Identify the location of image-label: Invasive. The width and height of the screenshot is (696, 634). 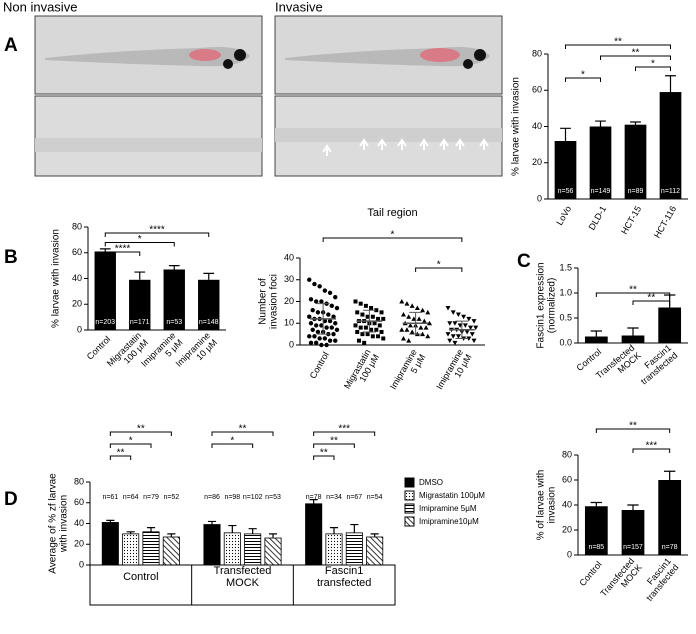
(299, 7).